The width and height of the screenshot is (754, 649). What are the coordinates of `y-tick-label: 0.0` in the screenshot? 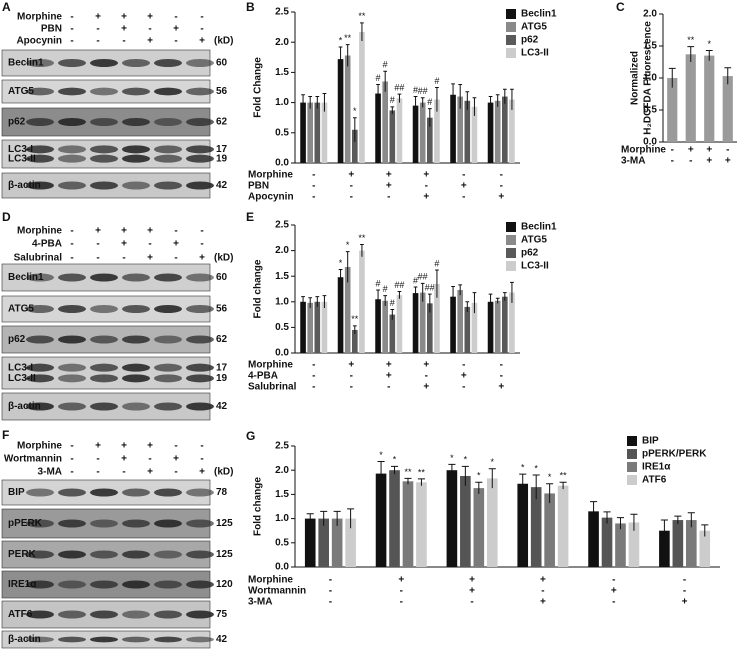 It's located at (282, 163).